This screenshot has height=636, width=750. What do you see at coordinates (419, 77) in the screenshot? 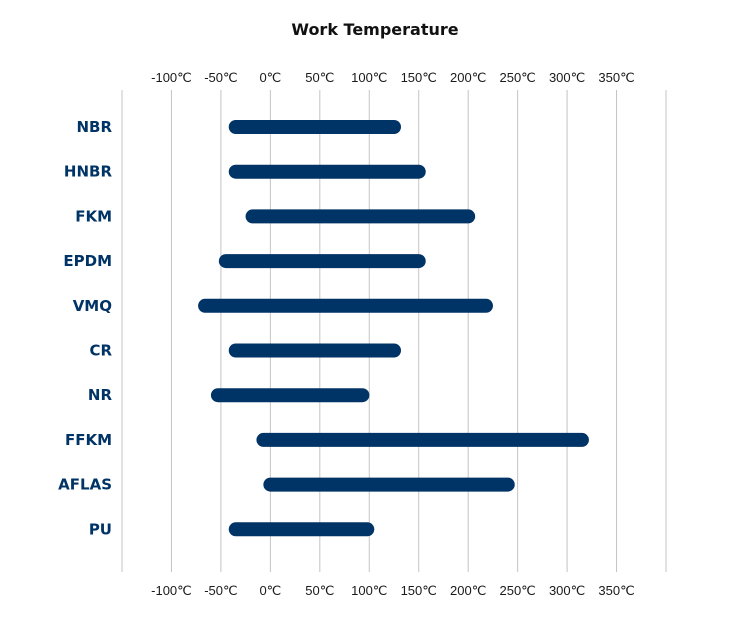
I see `top-tick-label: 150℃` at bounding box center [419, 77].